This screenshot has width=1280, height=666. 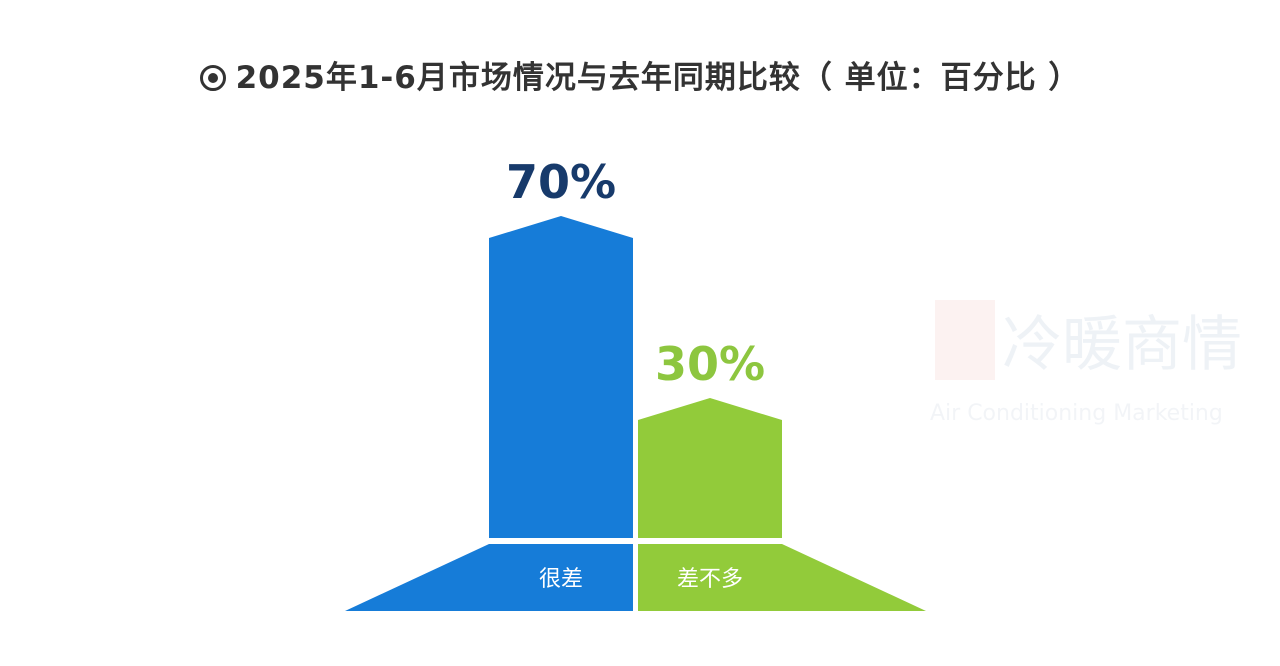 I want to click on category-label-0: 很差, so click(x=561, y=579).